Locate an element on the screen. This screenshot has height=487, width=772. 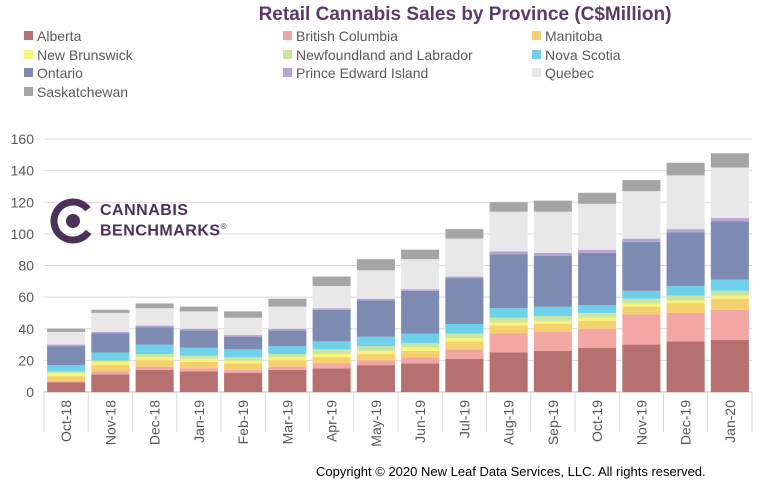
legend-item: Nova Scotia is located at coordinates (576, 55).